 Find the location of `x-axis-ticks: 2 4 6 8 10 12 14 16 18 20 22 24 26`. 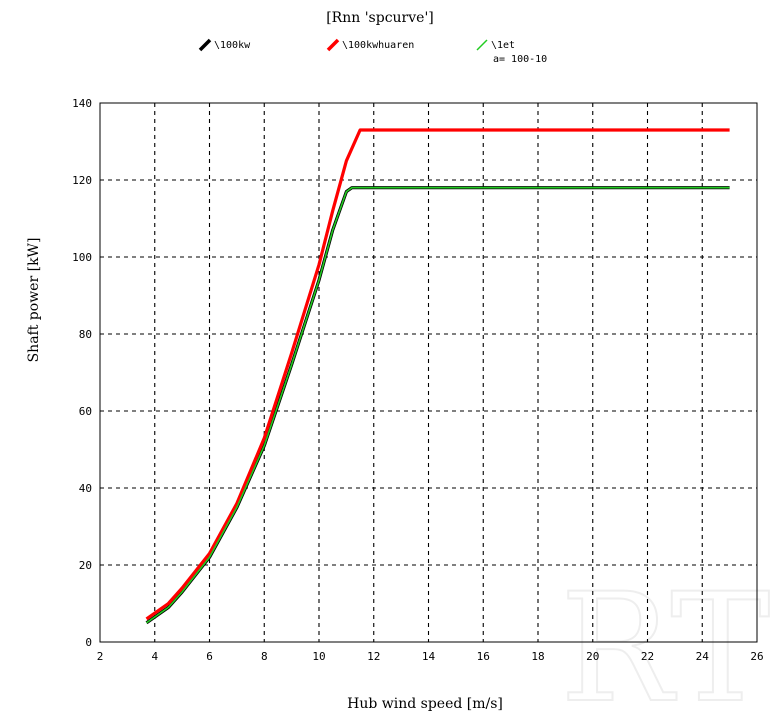

x-axis-ticks: 2 4 6 8 10 12 14 16 18 20 22 24 26 is located at coordinates (430, 656).